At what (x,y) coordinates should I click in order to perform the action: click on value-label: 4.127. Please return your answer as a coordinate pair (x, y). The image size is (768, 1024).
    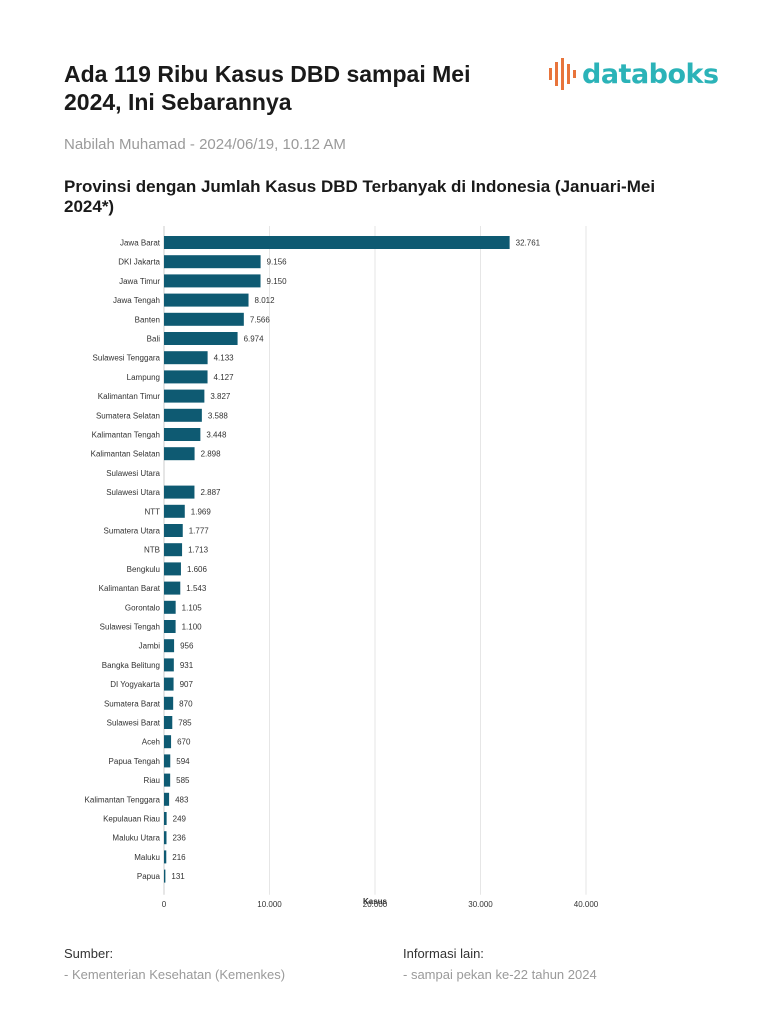
    Looking at the image, I should click on (224, 377).